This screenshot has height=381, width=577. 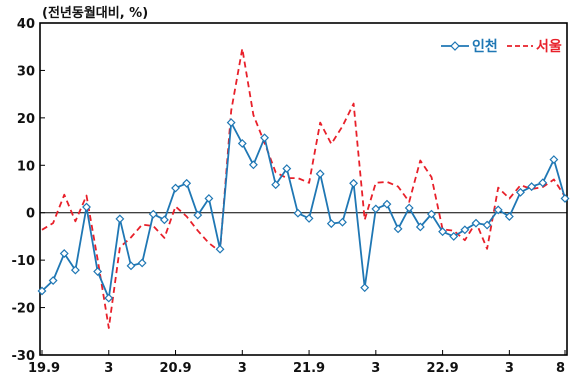 I want to click on legend-label-incheon: 인천, so click(x=485, y=46).